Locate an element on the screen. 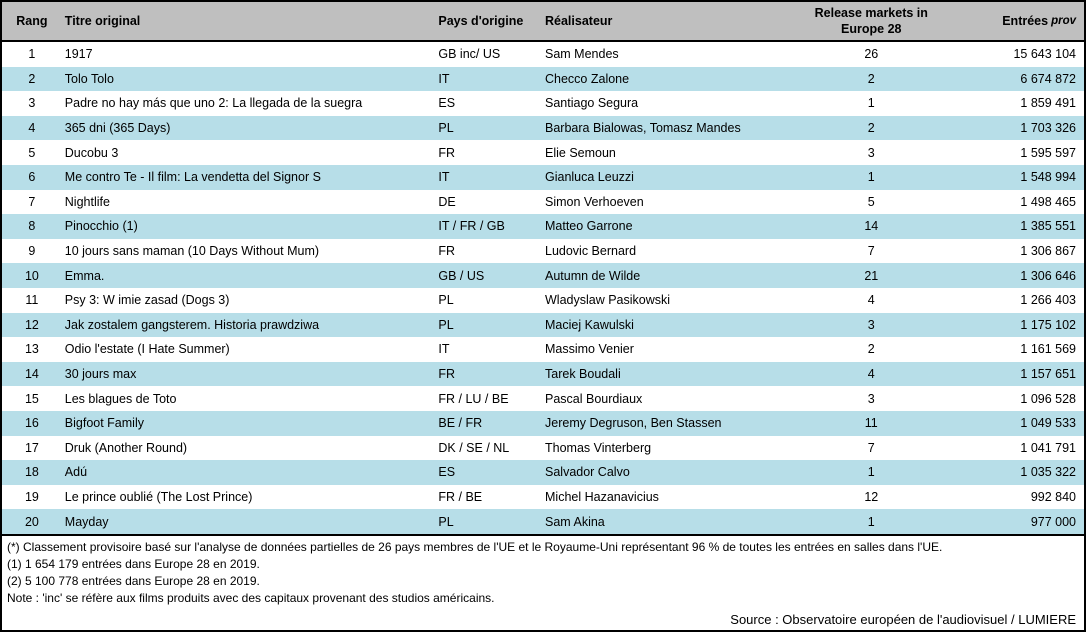 The image size is (1086, 632). row-entries: 1 161 569 is located at coordinates (1048, 349).